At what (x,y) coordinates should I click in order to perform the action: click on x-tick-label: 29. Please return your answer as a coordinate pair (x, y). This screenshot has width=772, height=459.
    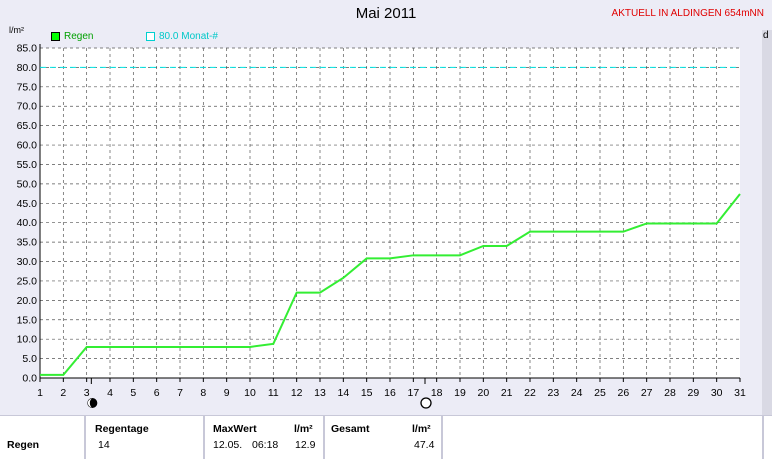
    Looking at the image, I should click on (693, 393).